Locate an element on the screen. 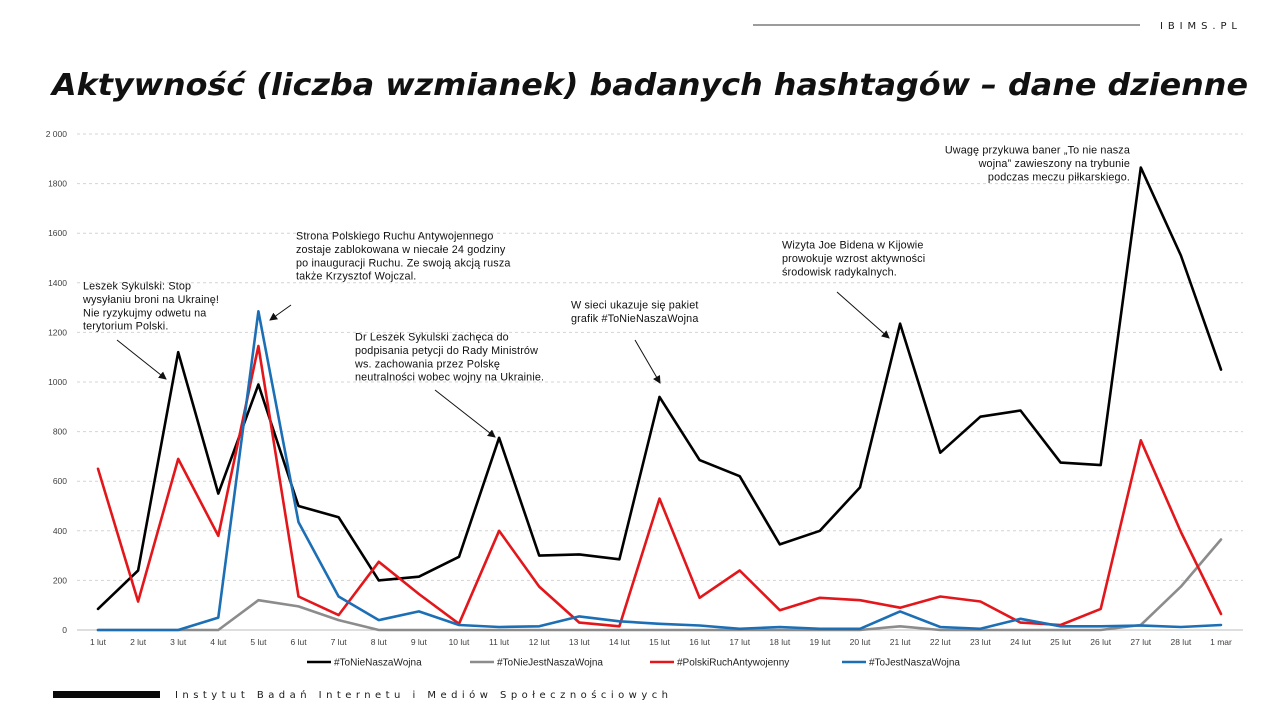  x-tick-label: 12 lut is located at coordinates (539, 642).